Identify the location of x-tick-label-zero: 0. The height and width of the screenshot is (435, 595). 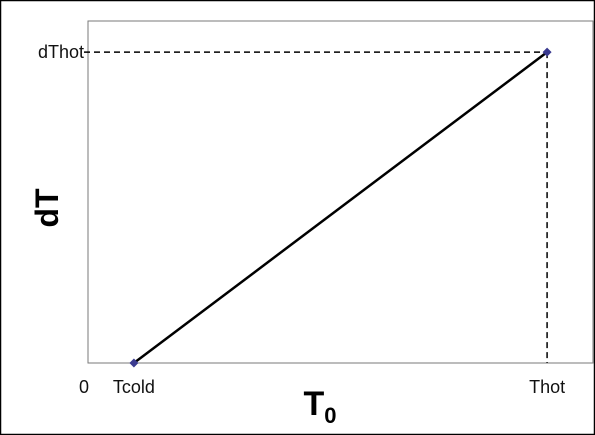
(84, 387).